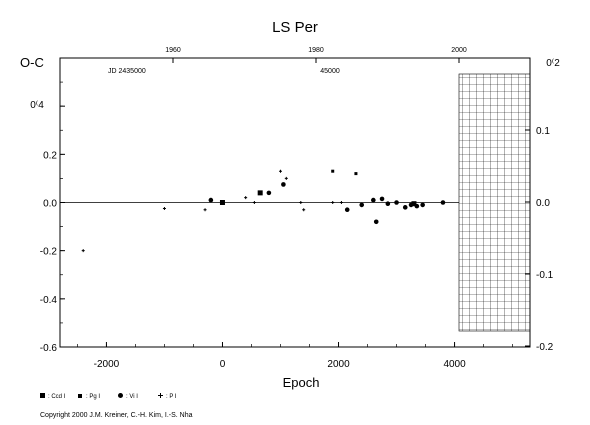  I want to click on right-tick-label: -0.2, so click(545, 347).